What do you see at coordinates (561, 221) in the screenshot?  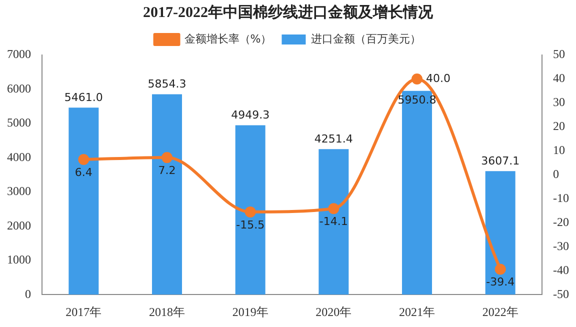 I see `y2-tick-label: -20` at bounding box center [561, 221].